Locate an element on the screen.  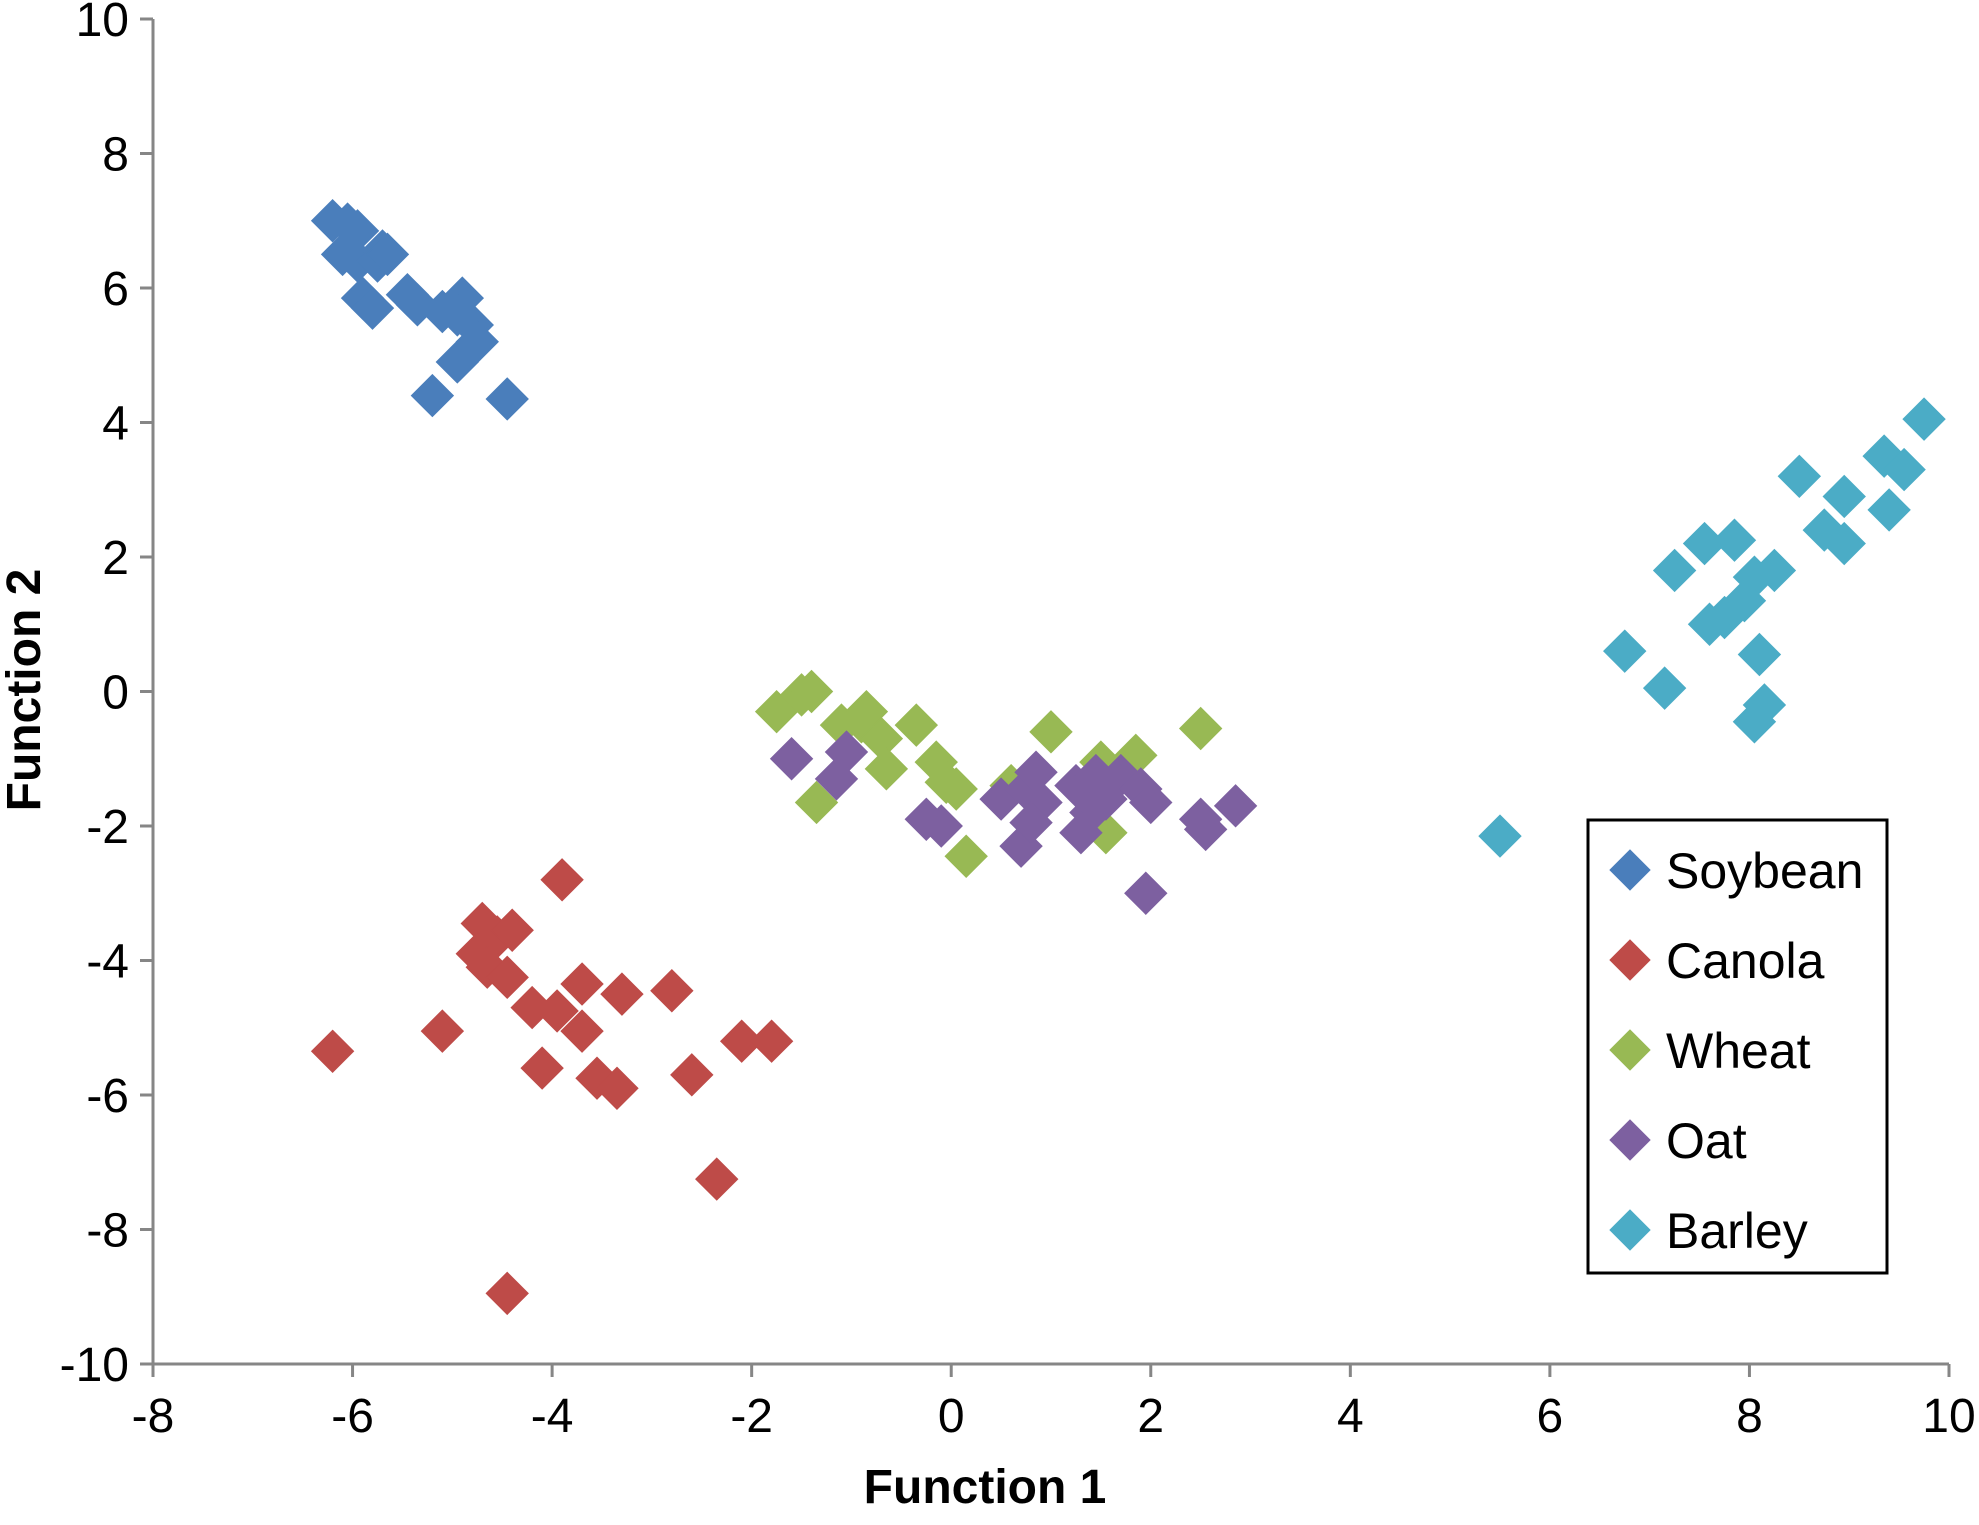
x-tick-label: 2 is located at coordinates (1150, 1416).